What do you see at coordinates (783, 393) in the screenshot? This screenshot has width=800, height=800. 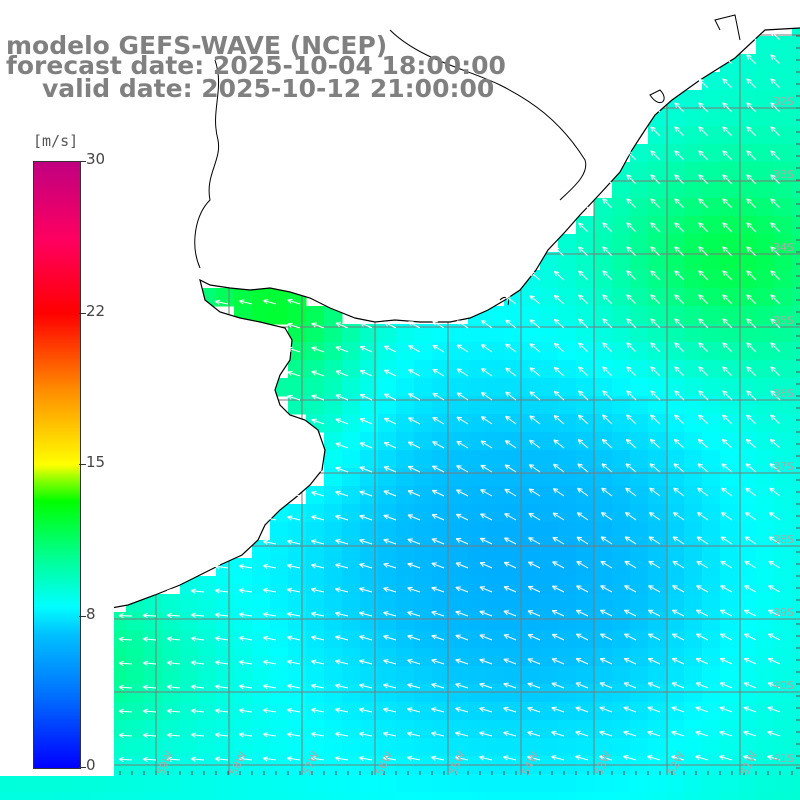 I see `latitude-label: 36S` at bounding box center [783, 393].